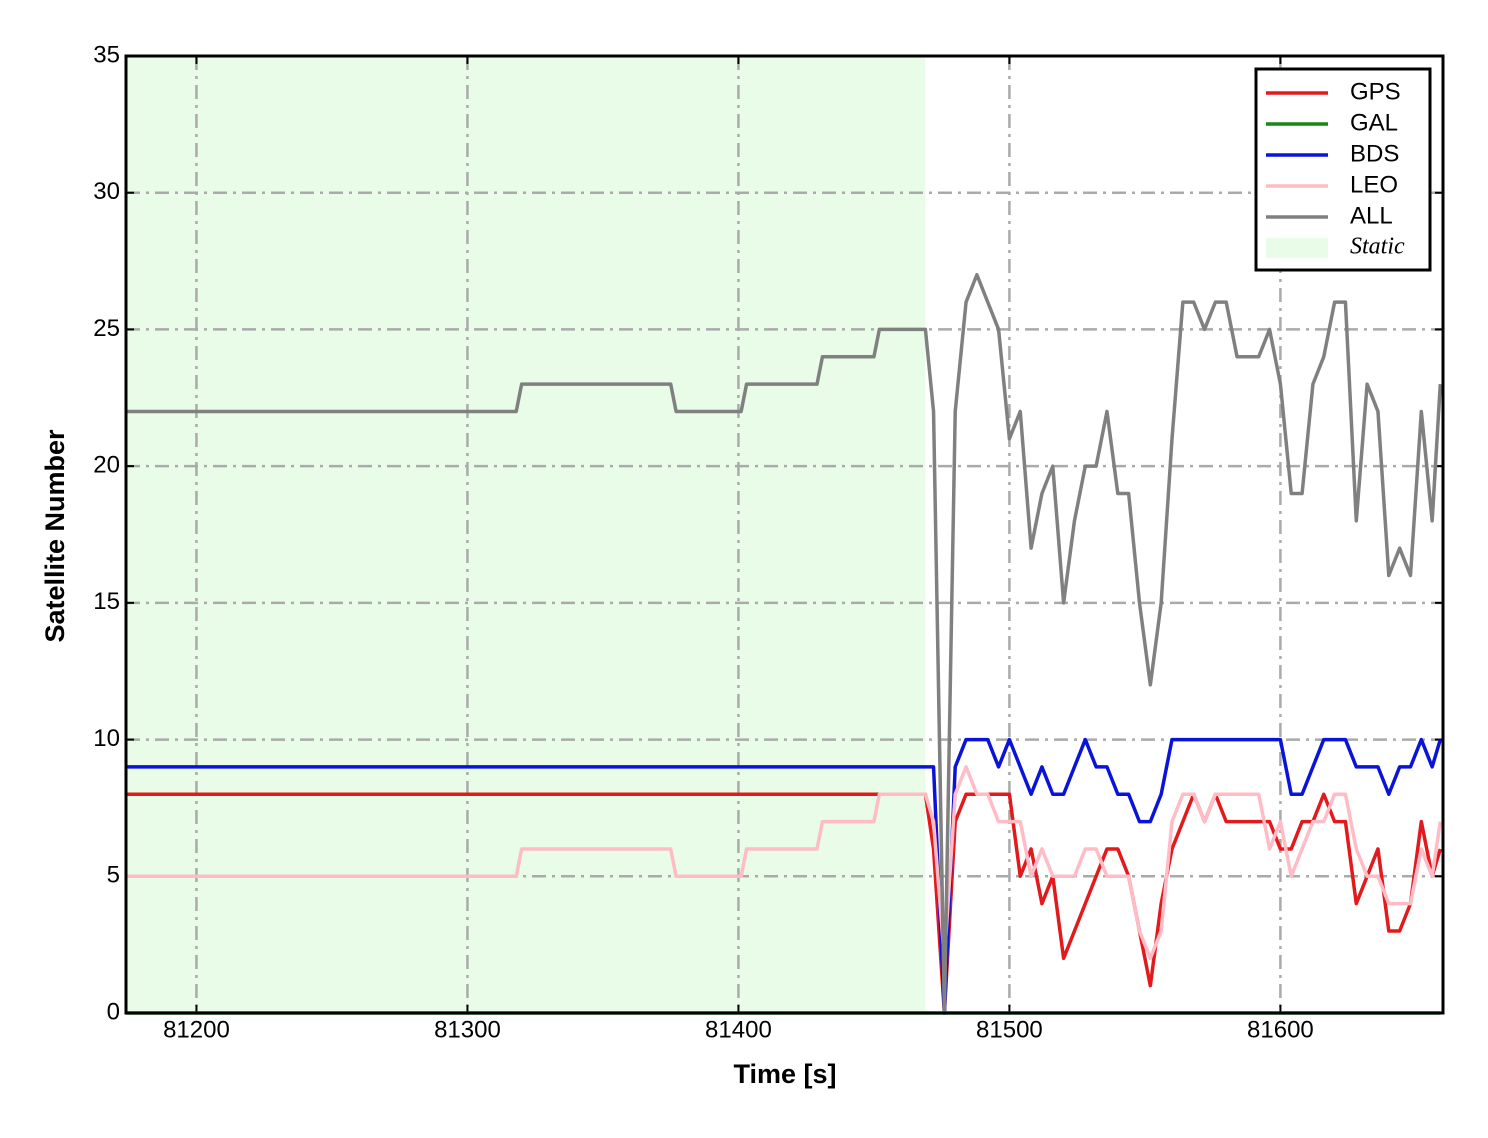 This screenshot has width=1488, height=1138. Describe the element at coordinates (1371, 215) in the screenshot. I see `legend-label: ALL` at that location.